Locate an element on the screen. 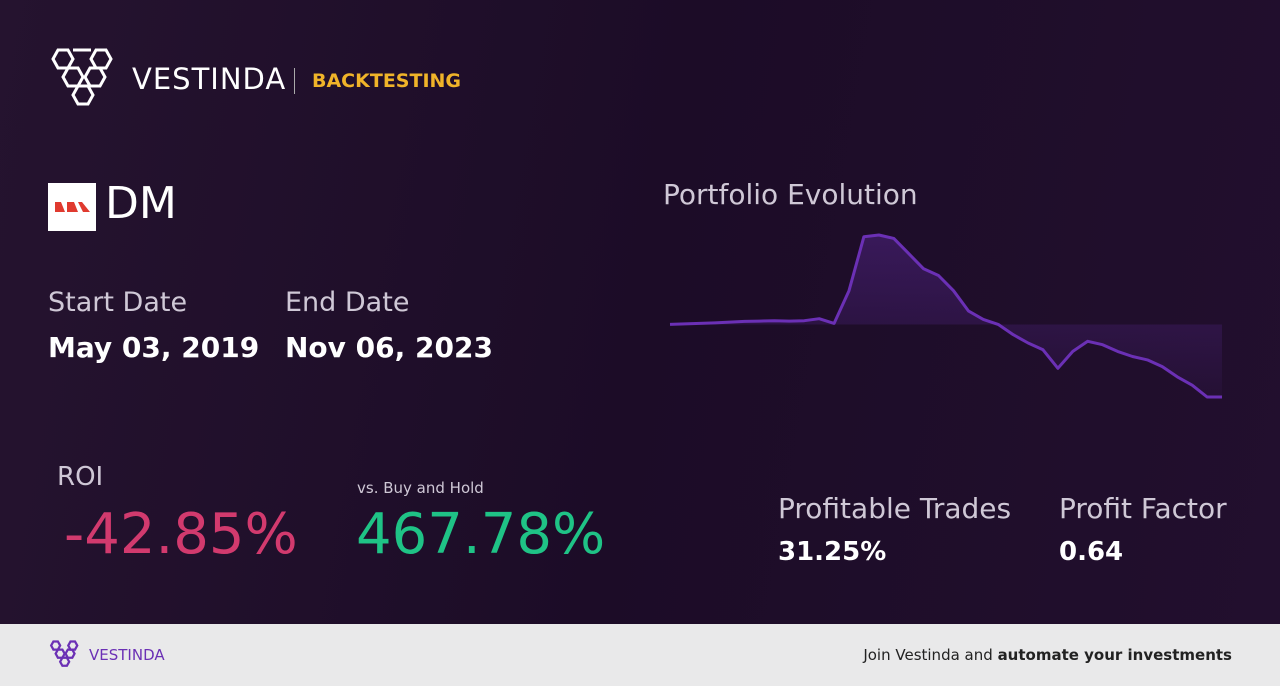 This screenshot has height=686, width=1280. chart-line is located at coordinates (945, 316).